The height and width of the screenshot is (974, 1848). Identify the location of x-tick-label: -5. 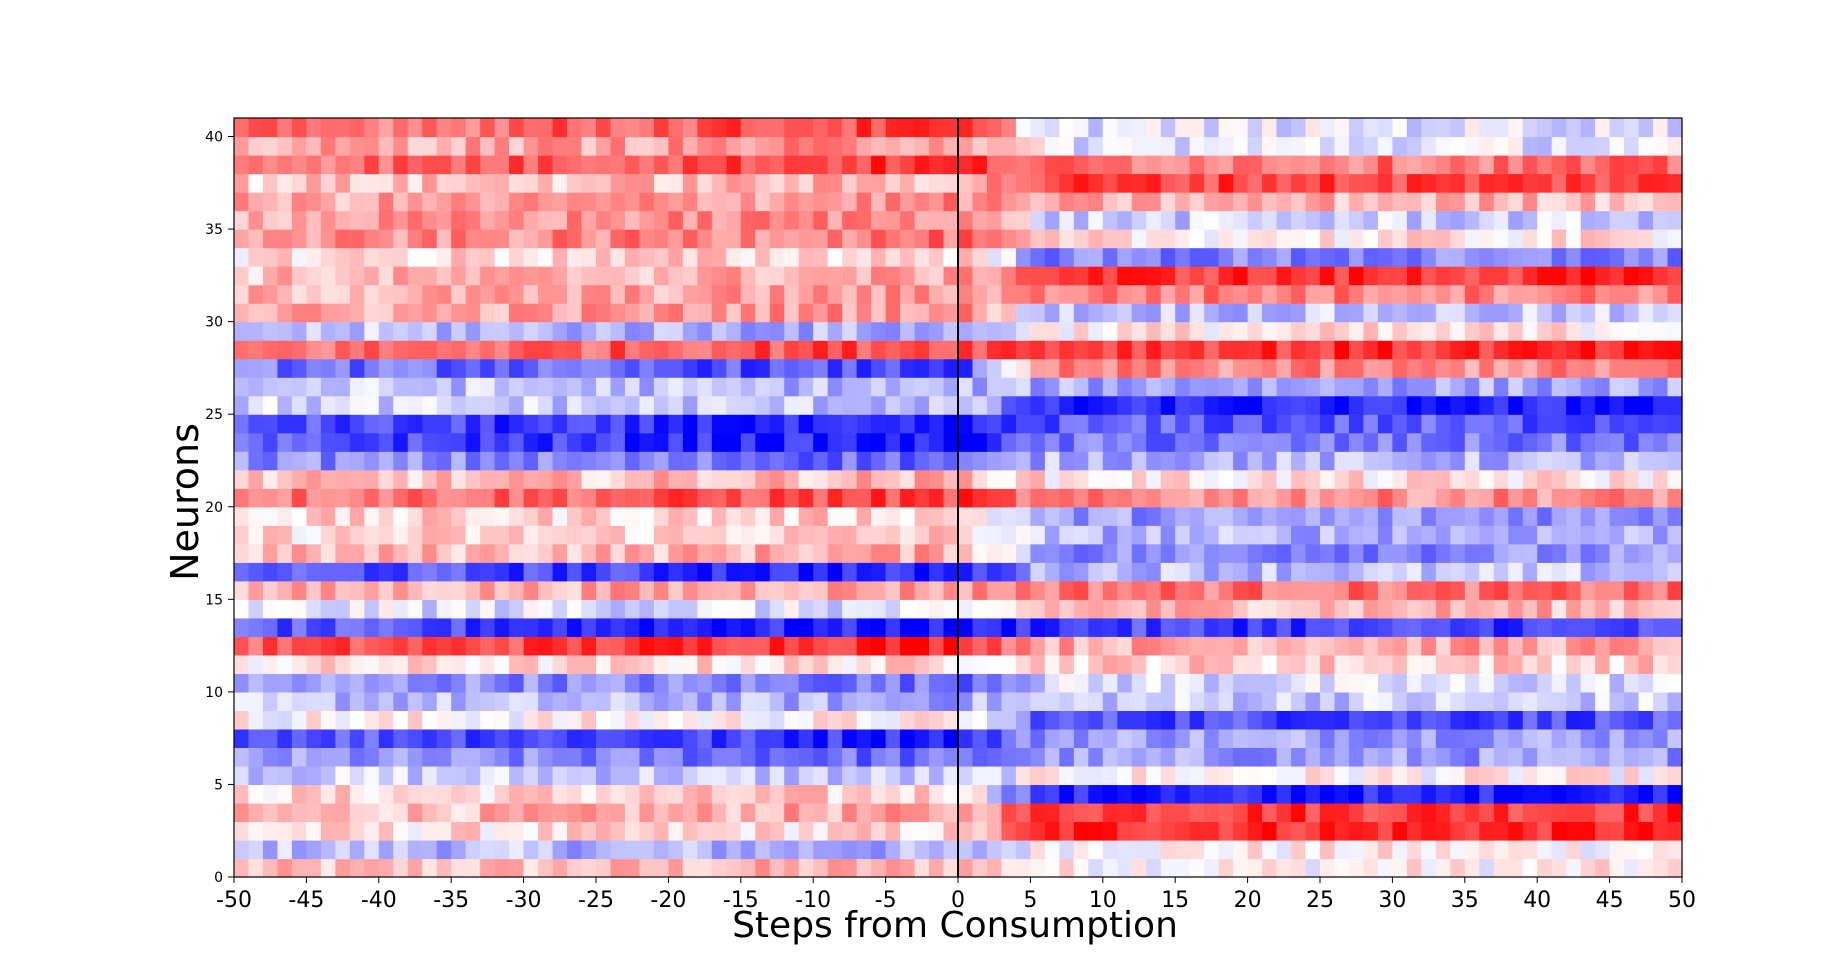
(886, 900).